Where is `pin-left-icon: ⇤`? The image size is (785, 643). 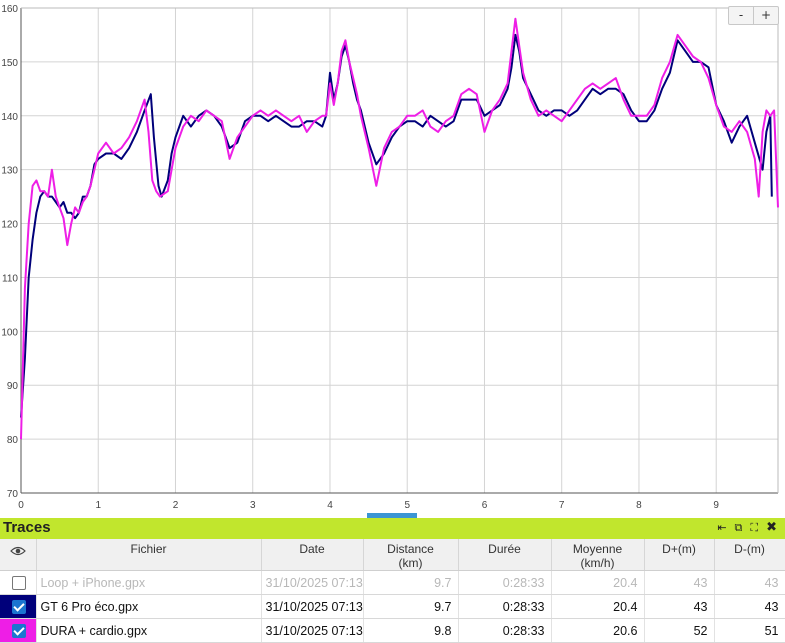
pin-left-icon: ⇤ is located at coordinates (722, 527).